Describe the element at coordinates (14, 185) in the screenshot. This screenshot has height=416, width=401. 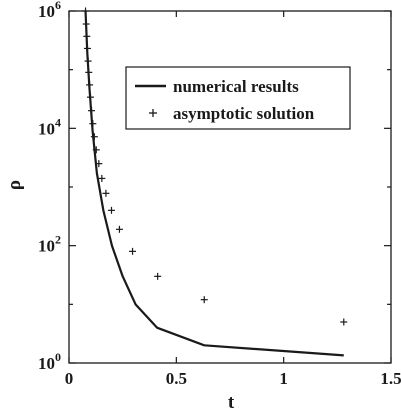
I see `y-axis-label: ρ` at that location.